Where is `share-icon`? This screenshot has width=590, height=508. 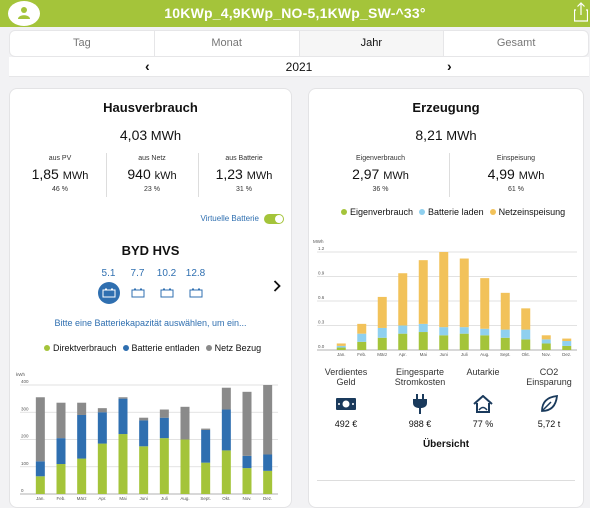 share-icon is located at coordinates (581, 12).